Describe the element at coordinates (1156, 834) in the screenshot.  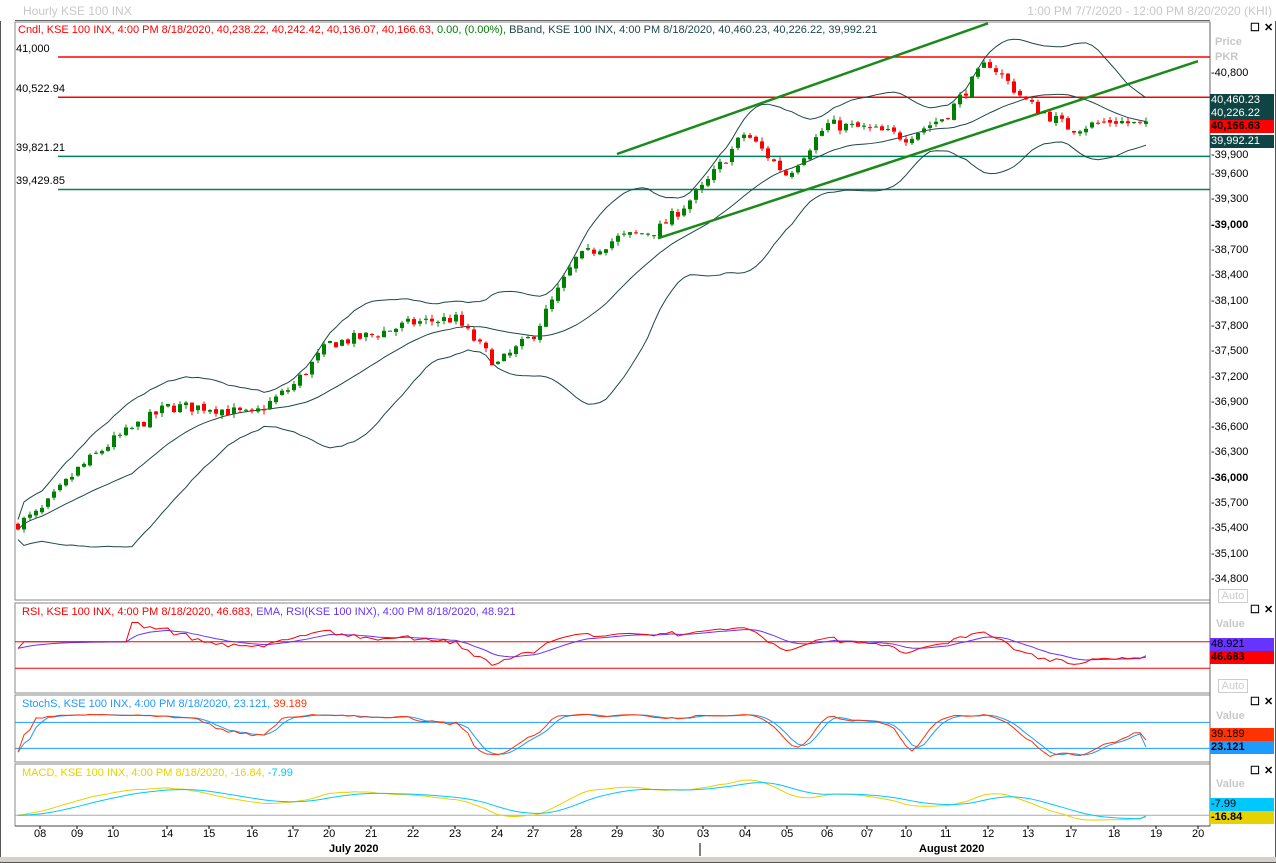
I see `time-tick: 19` at that location.